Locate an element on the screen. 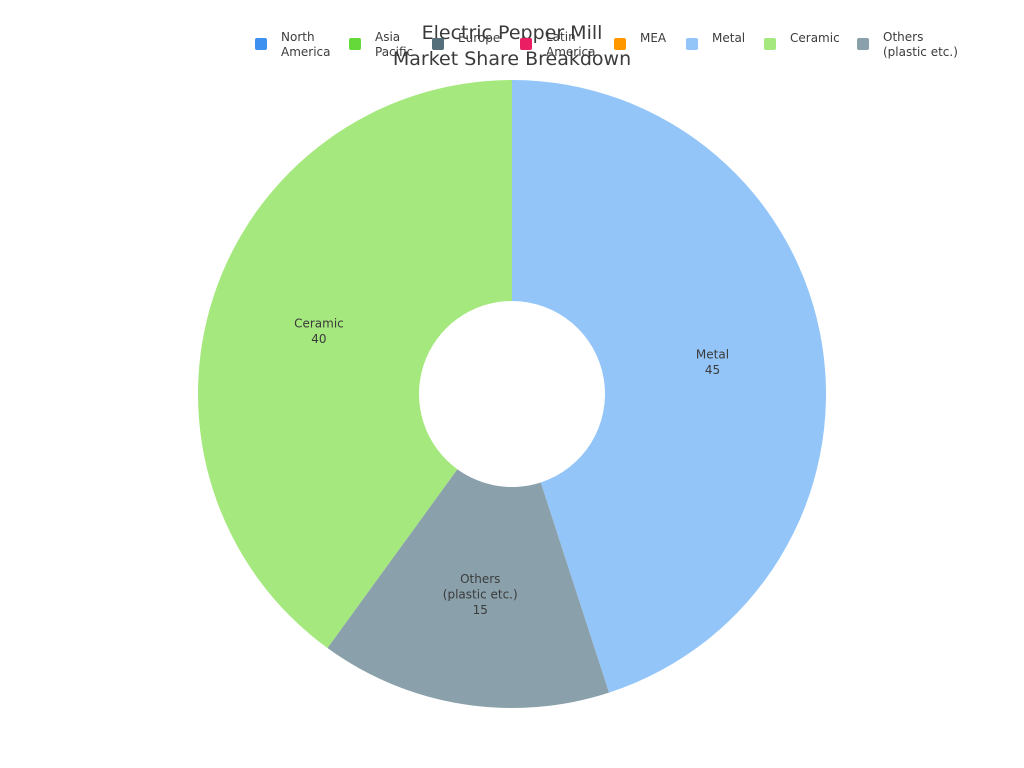 The width and height of the screenshot is (1024, 768). slice-label-metal: Metal 45 is located at coordinates (712, 362).